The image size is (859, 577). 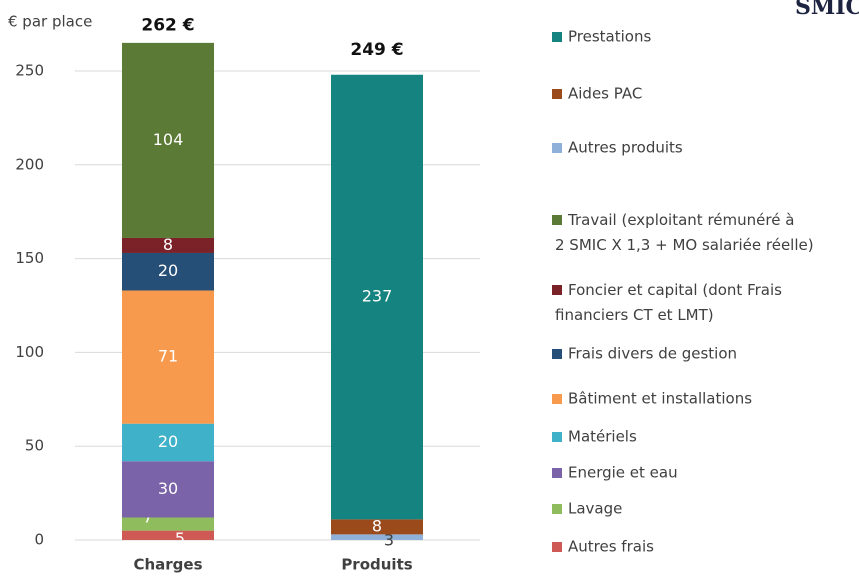 What do you see at coordinates (660, 399) in the screenshot?
I see `legend-label: Bâtiment et installations` at bounding box center [660, 399].